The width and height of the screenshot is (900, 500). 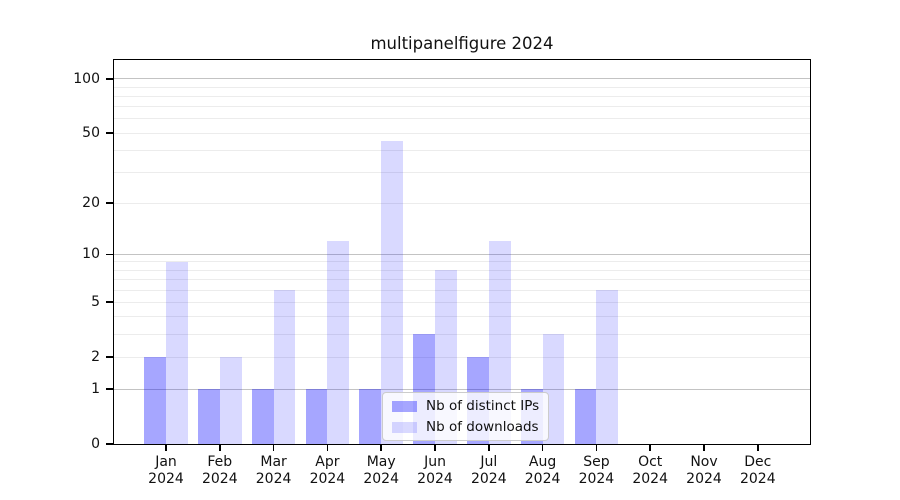 What do you see at coordinates (462, 43) in the screenshot?
I see `chart-title: multipanelfigure 2024` at bounding box center [462, 43].